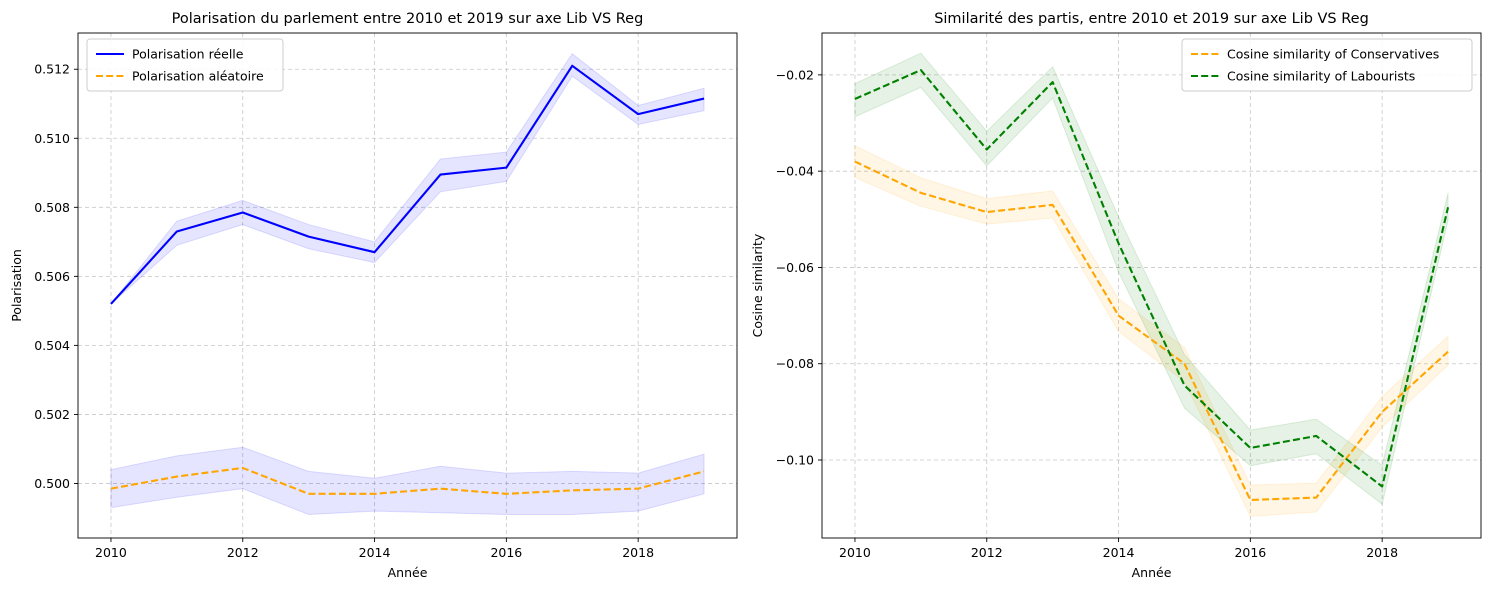 The image size is (1489, 590). What do you see at coordinates (52, 345) in the screenshot?
I see `y-tick-label: 0.504` at bounding box center [52, 345].